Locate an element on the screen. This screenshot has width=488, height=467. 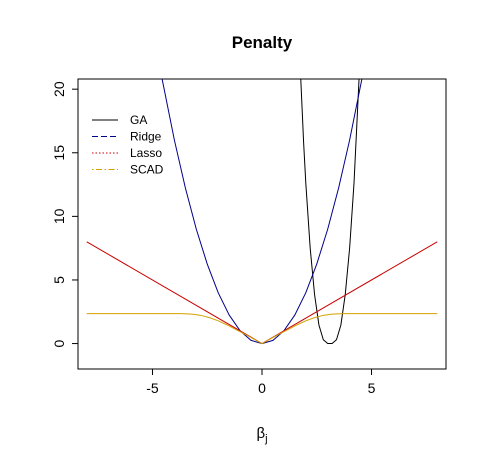
x-axis-label: βj is located at coordinates (261, 435).